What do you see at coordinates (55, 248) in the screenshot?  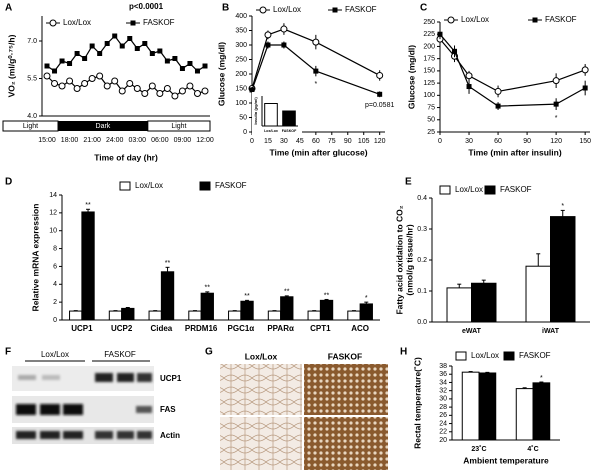 I see `y-tick-label: 8` at bounding box center [55, 248].